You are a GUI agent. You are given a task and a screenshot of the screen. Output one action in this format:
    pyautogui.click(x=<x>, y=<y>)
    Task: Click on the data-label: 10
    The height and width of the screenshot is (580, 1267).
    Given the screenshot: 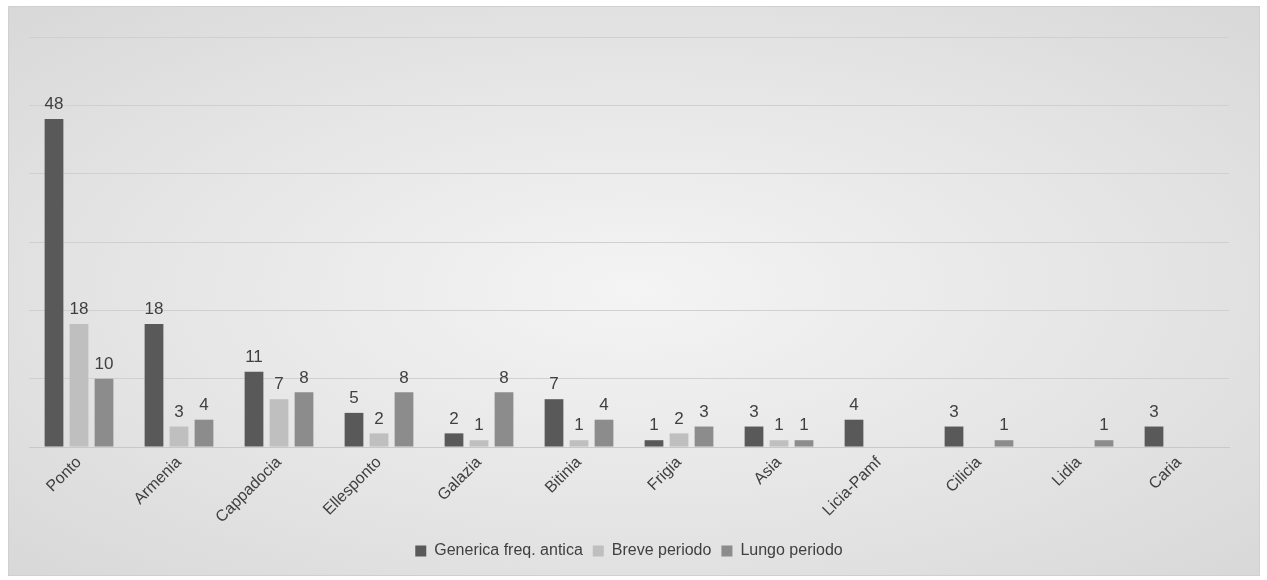 What is the action you would take?
    pyautogui.click(x=104, y=363)
    